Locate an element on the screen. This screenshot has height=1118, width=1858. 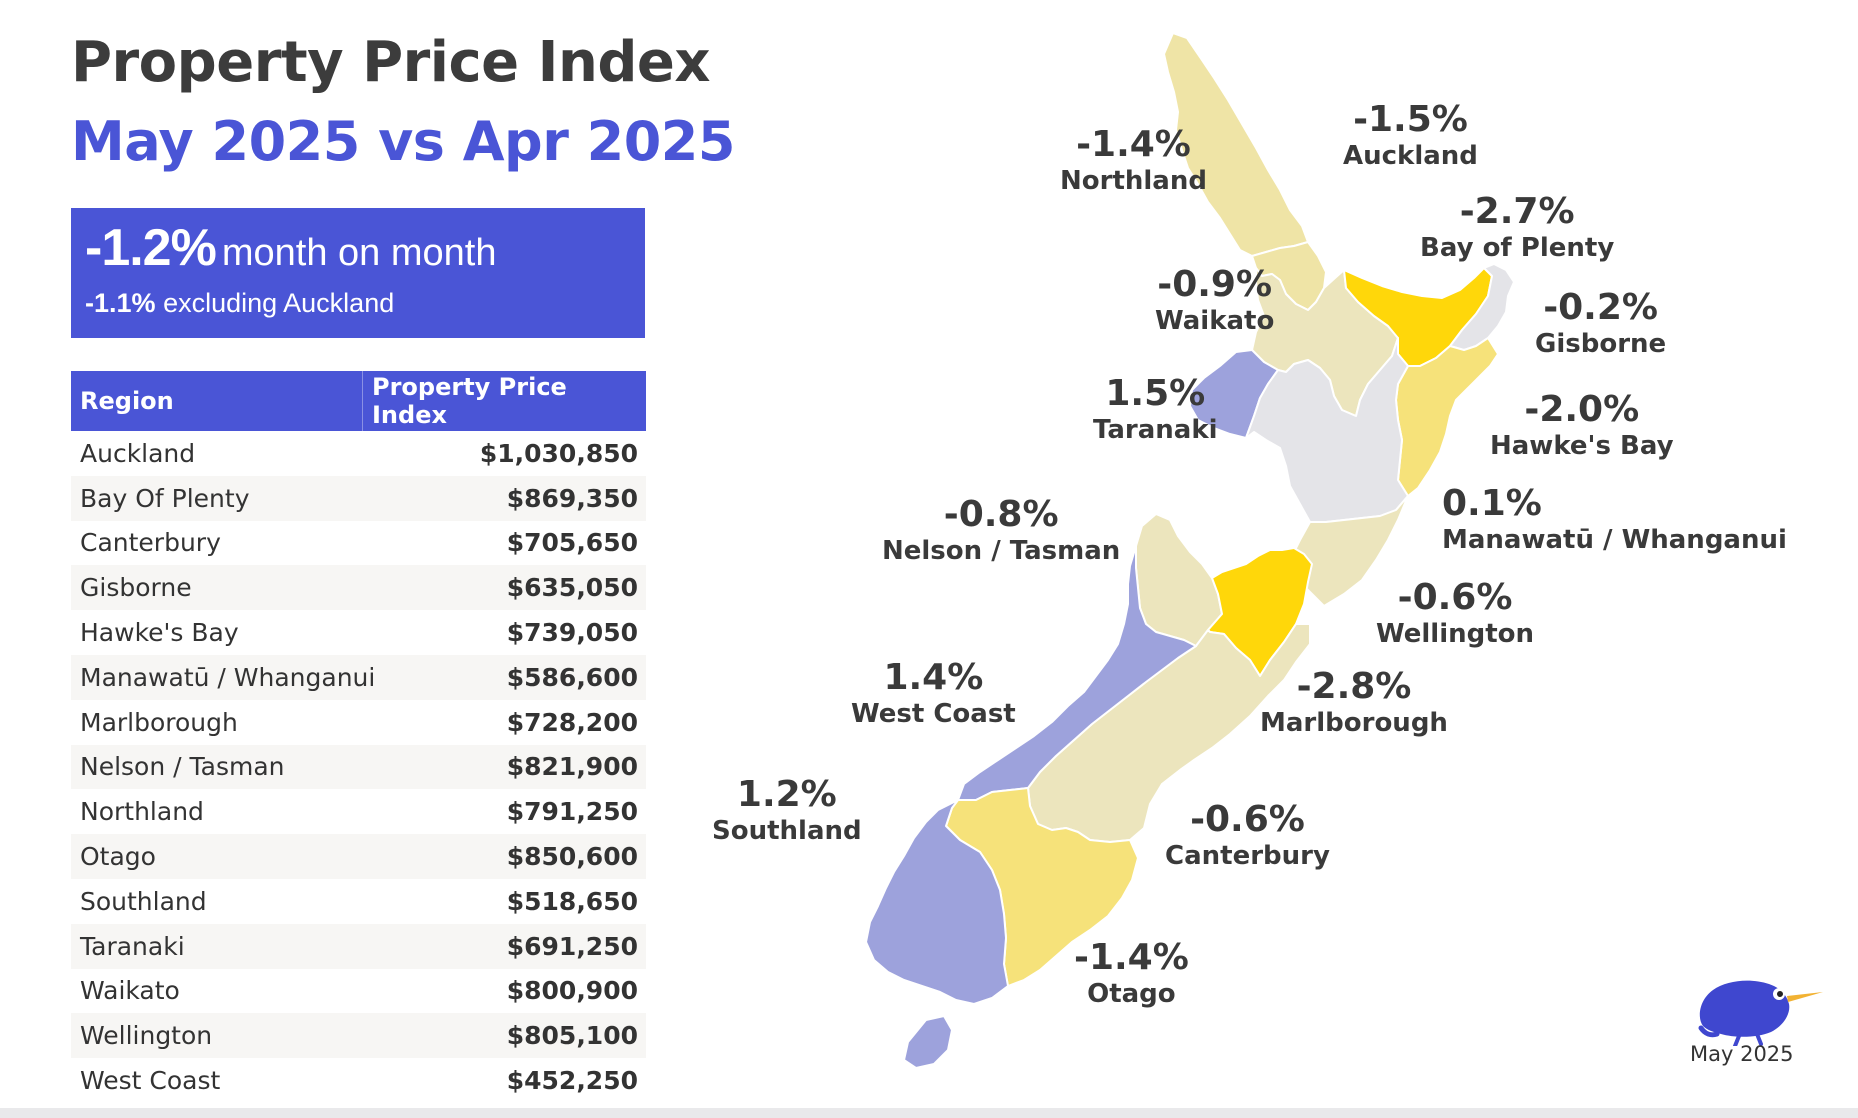
map-label-hawkes-bay: -2.0% Hawke's Bay is located at coordinates (1582, 425).